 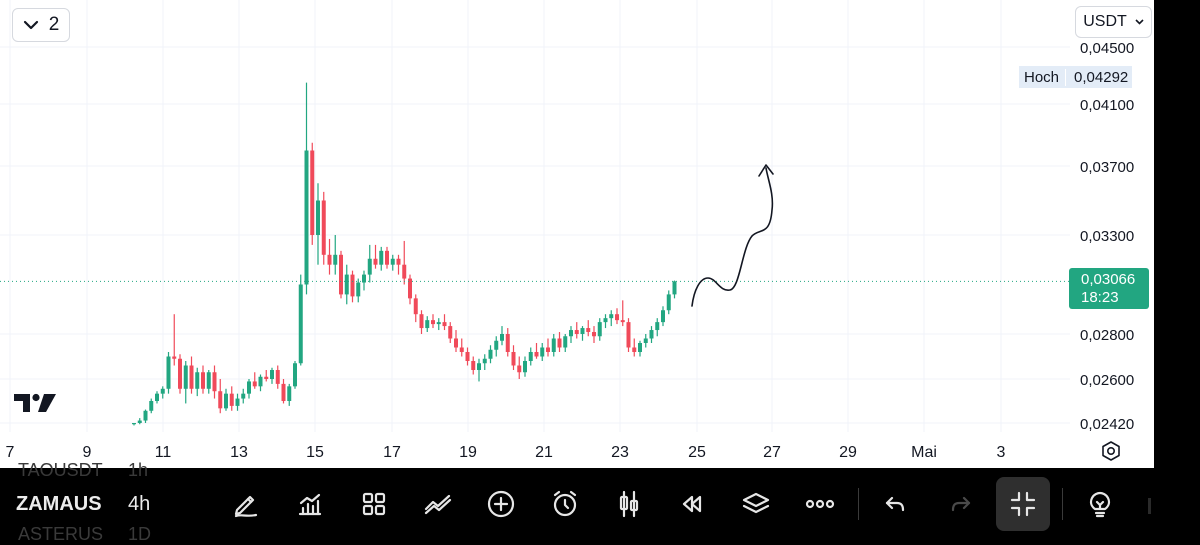 What do you see at coordinates (1107, 236) in the screenshot?
I see `y-tick-label: 0,03300` at bounding box center [1107, 236].